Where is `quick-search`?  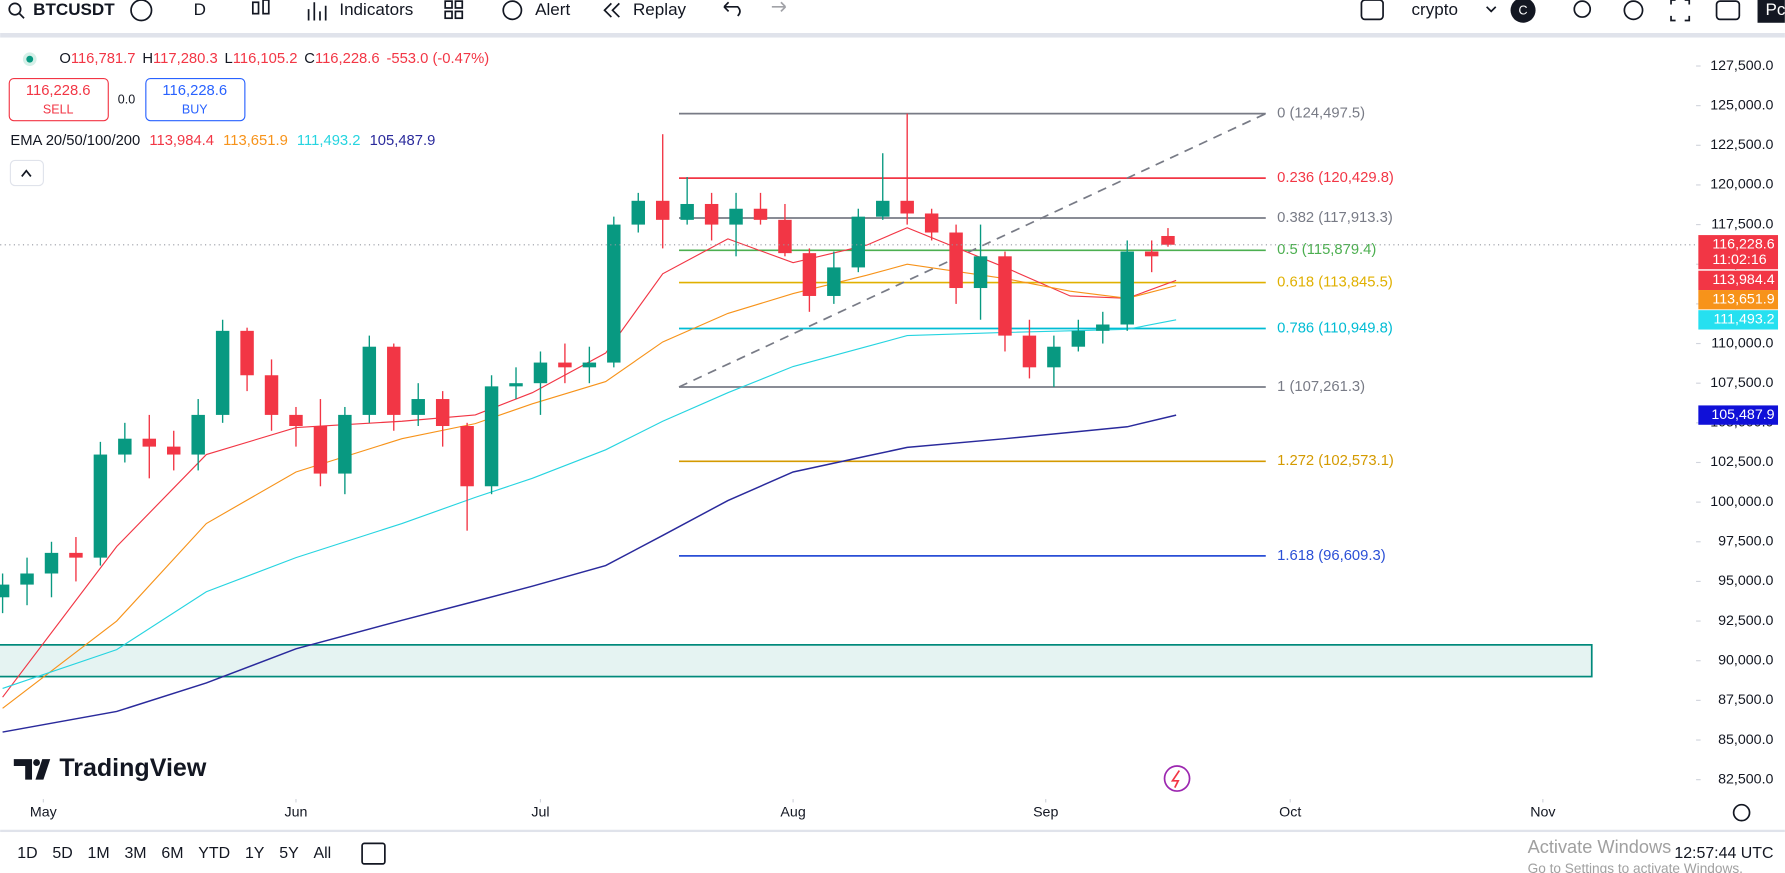 quick-search is located at coordinates (1582, 9).